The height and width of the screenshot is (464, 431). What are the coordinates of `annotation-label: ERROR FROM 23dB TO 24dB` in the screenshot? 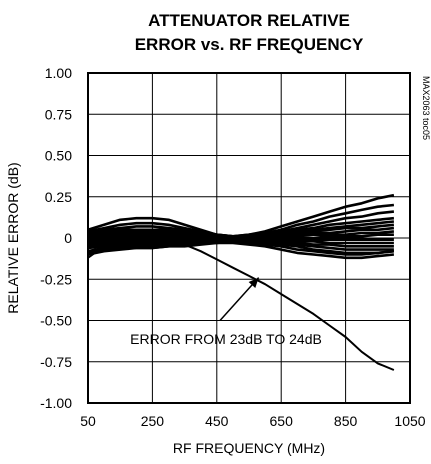 It's located at (226, 339).